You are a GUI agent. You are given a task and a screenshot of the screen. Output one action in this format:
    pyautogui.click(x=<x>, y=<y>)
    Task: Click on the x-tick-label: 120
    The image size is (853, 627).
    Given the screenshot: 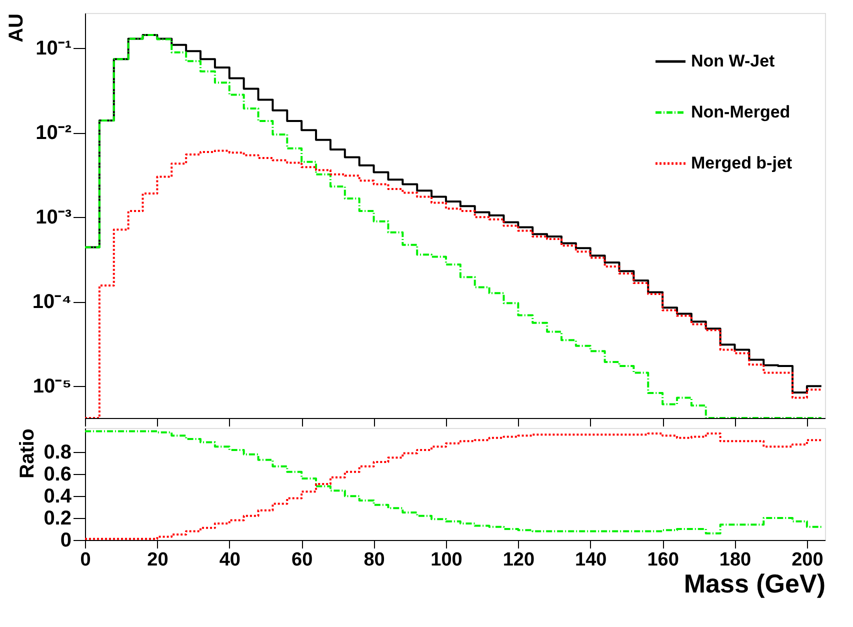 What is the action you would take?
    pyautogui.click(x=518, y=560)
    